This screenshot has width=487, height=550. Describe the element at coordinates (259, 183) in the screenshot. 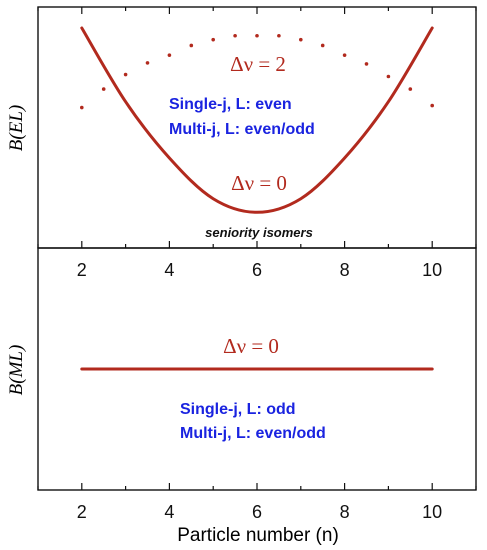

I see `top-delta0-label: Δν = 0` at that location.